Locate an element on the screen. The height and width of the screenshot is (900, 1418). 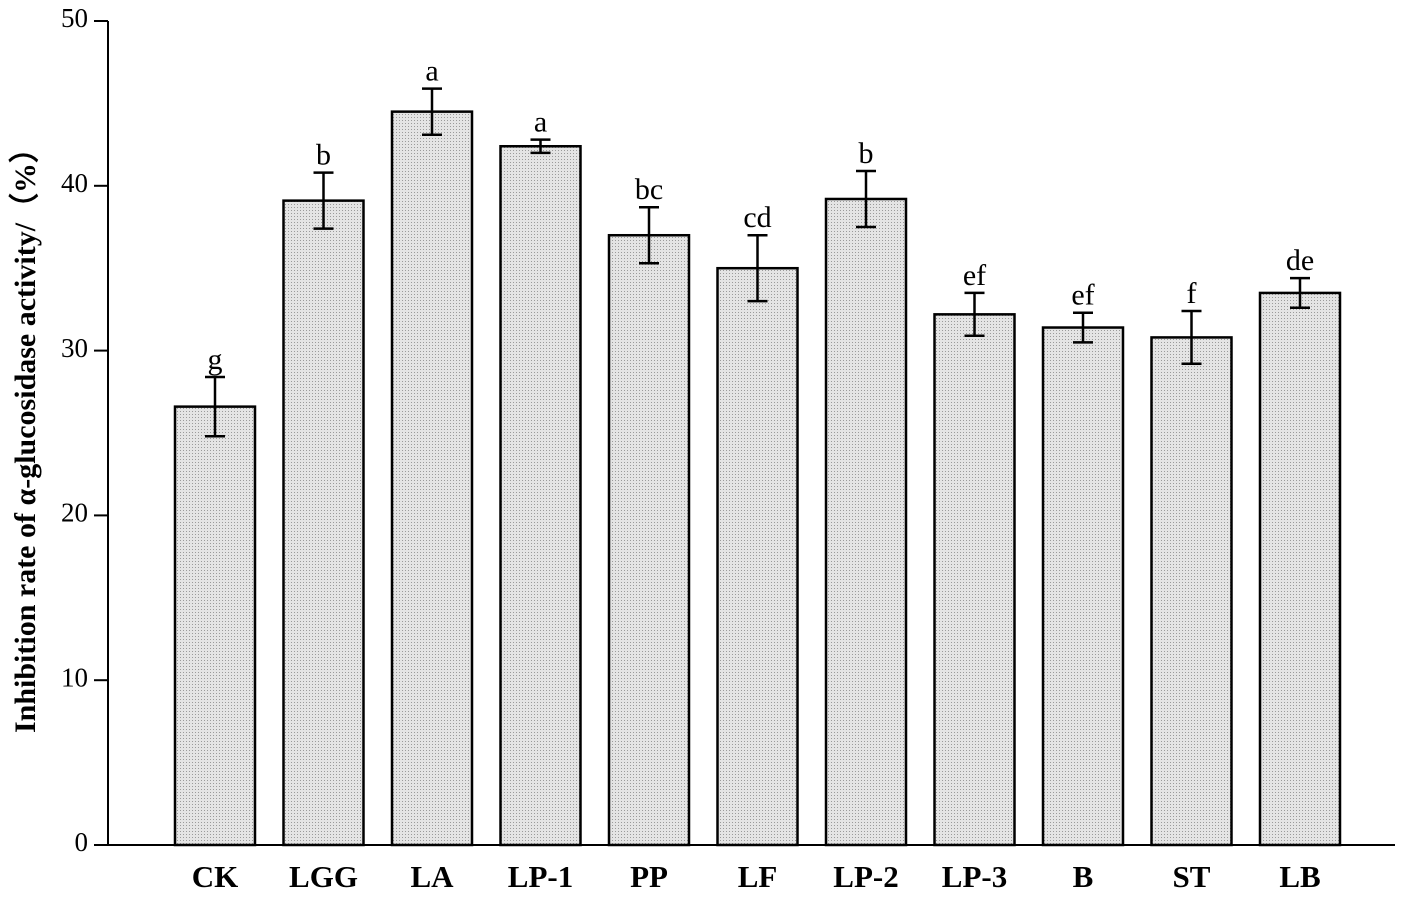
significance-letter: bc is located at coordinates (649, 189).